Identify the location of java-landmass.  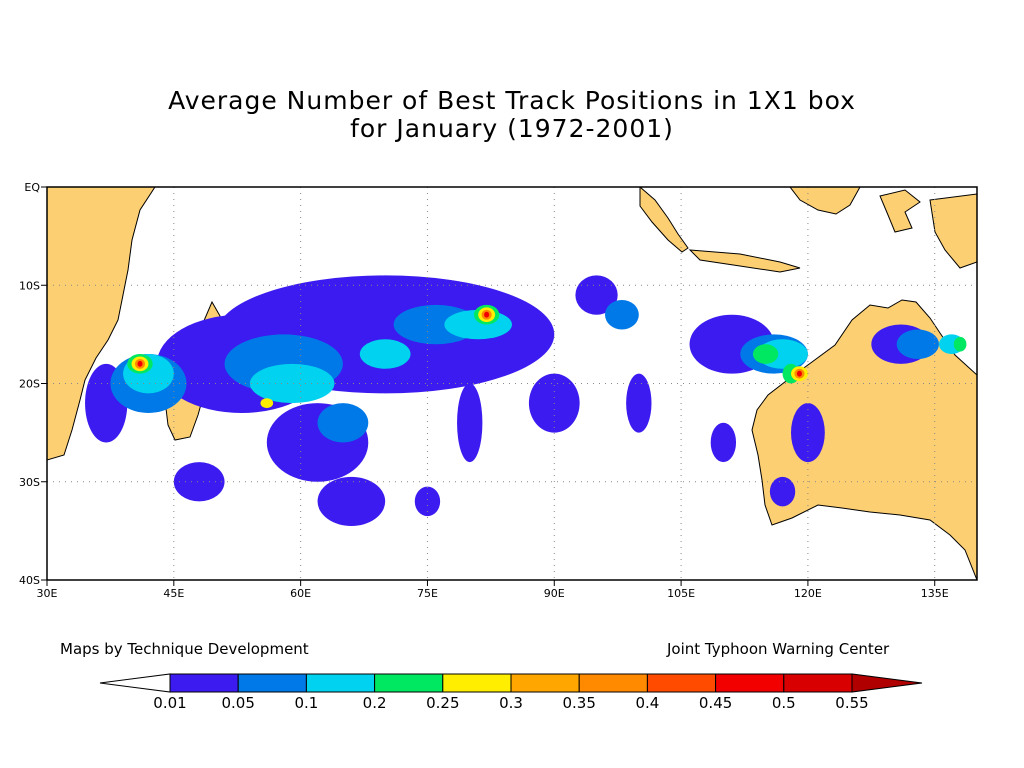
(744, 261).